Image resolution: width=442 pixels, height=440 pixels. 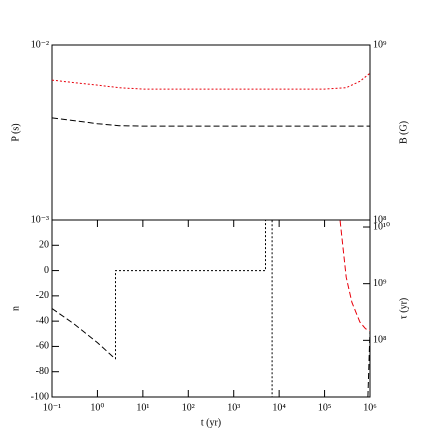 What do you see at coordinates (44, 245) in the screenshot?
I see `y-tick-label: 20` at bounding box center [44, 245].